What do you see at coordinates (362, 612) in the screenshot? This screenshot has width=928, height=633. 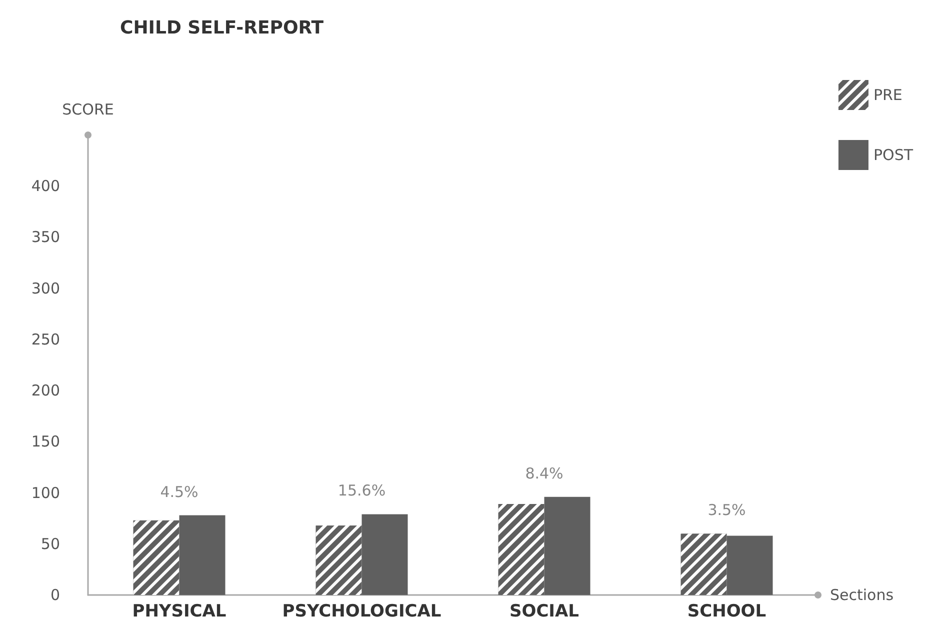 I see `x-tick-label: PSYCHOLOGICAL` at bounding box center [362, 612].